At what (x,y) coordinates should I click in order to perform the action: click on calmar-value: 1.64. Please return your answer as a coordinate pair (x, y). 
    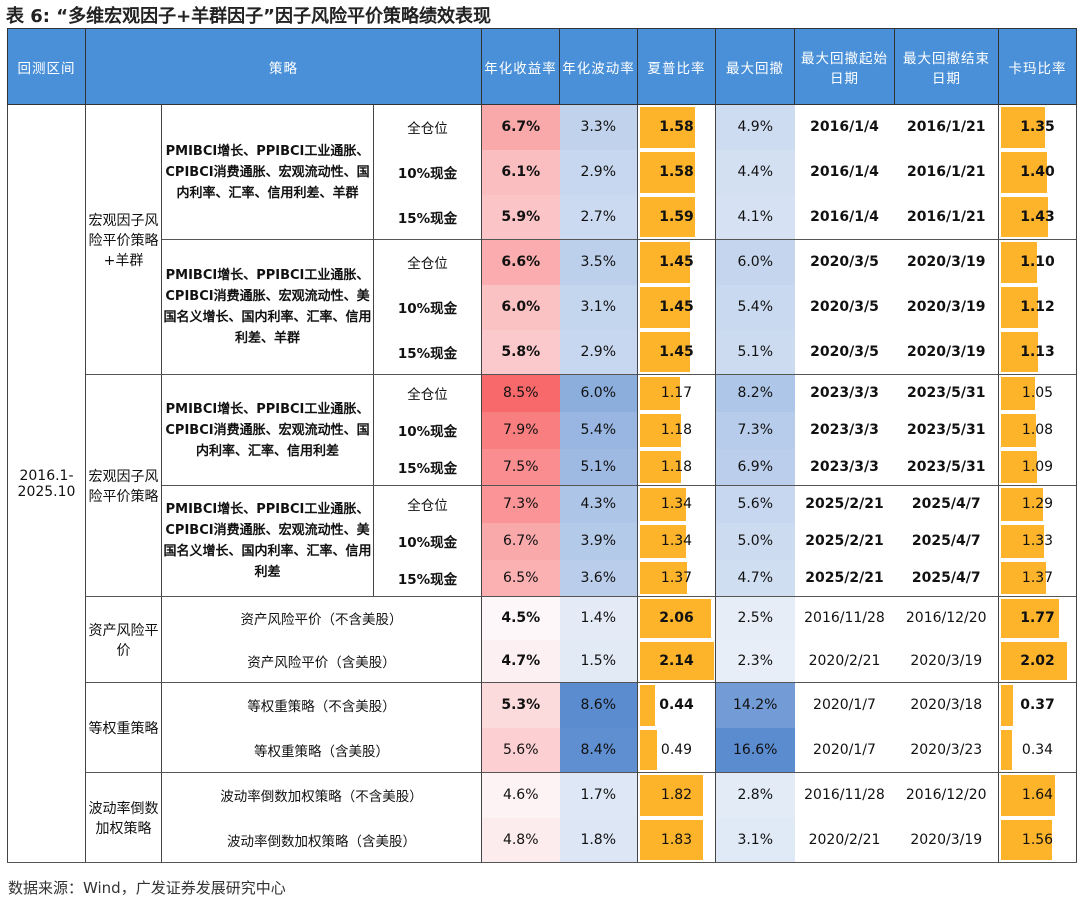
    Looking at the image, I should click on (1037, 795).